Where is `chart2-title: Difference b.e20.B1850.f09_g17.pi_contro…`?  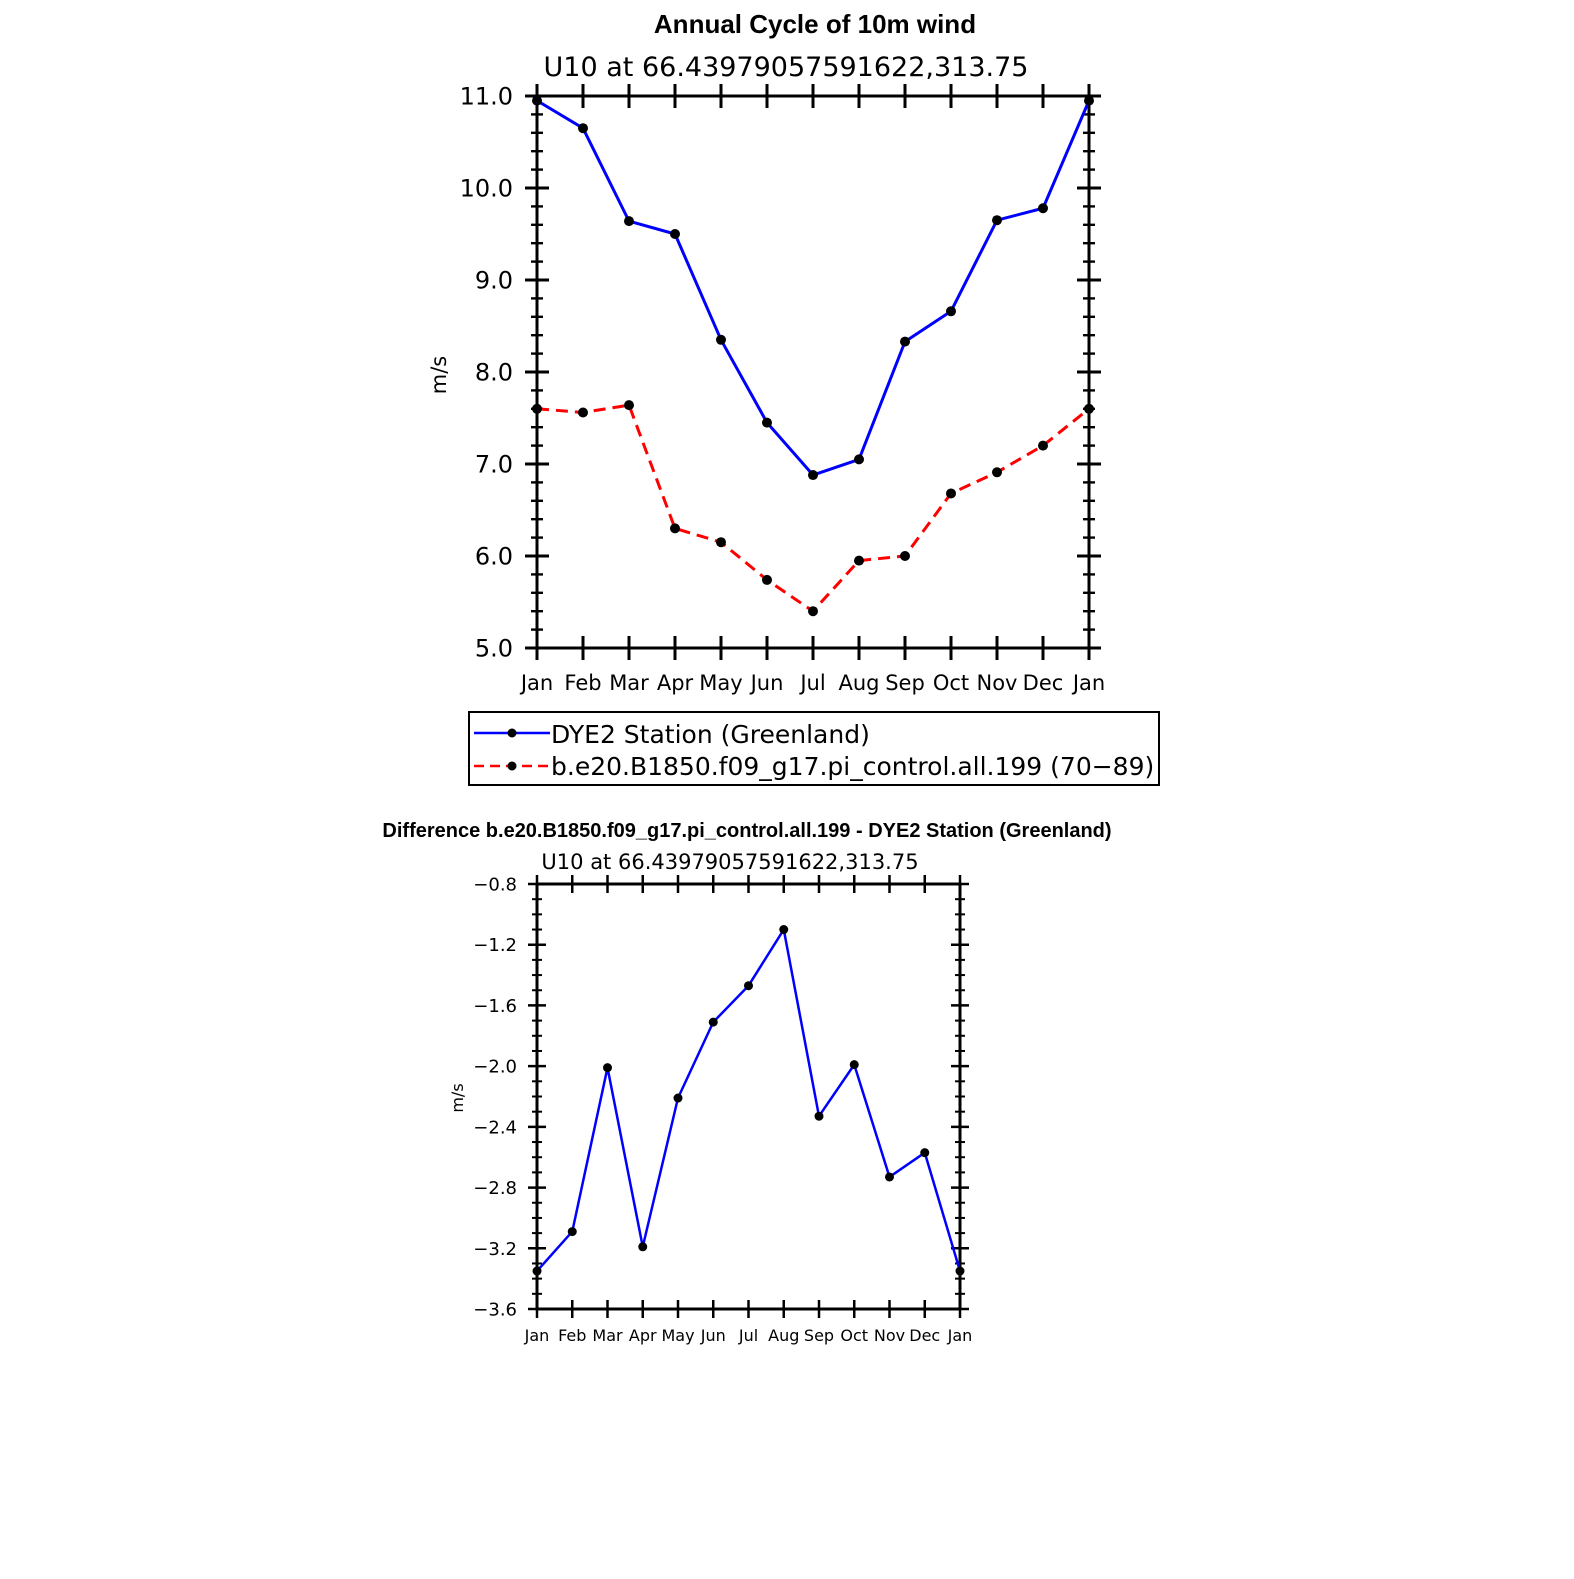
chart2-title: Difference b.e20.B1850.f09_g17.pi_contro… is located at coordinates (746, 831).